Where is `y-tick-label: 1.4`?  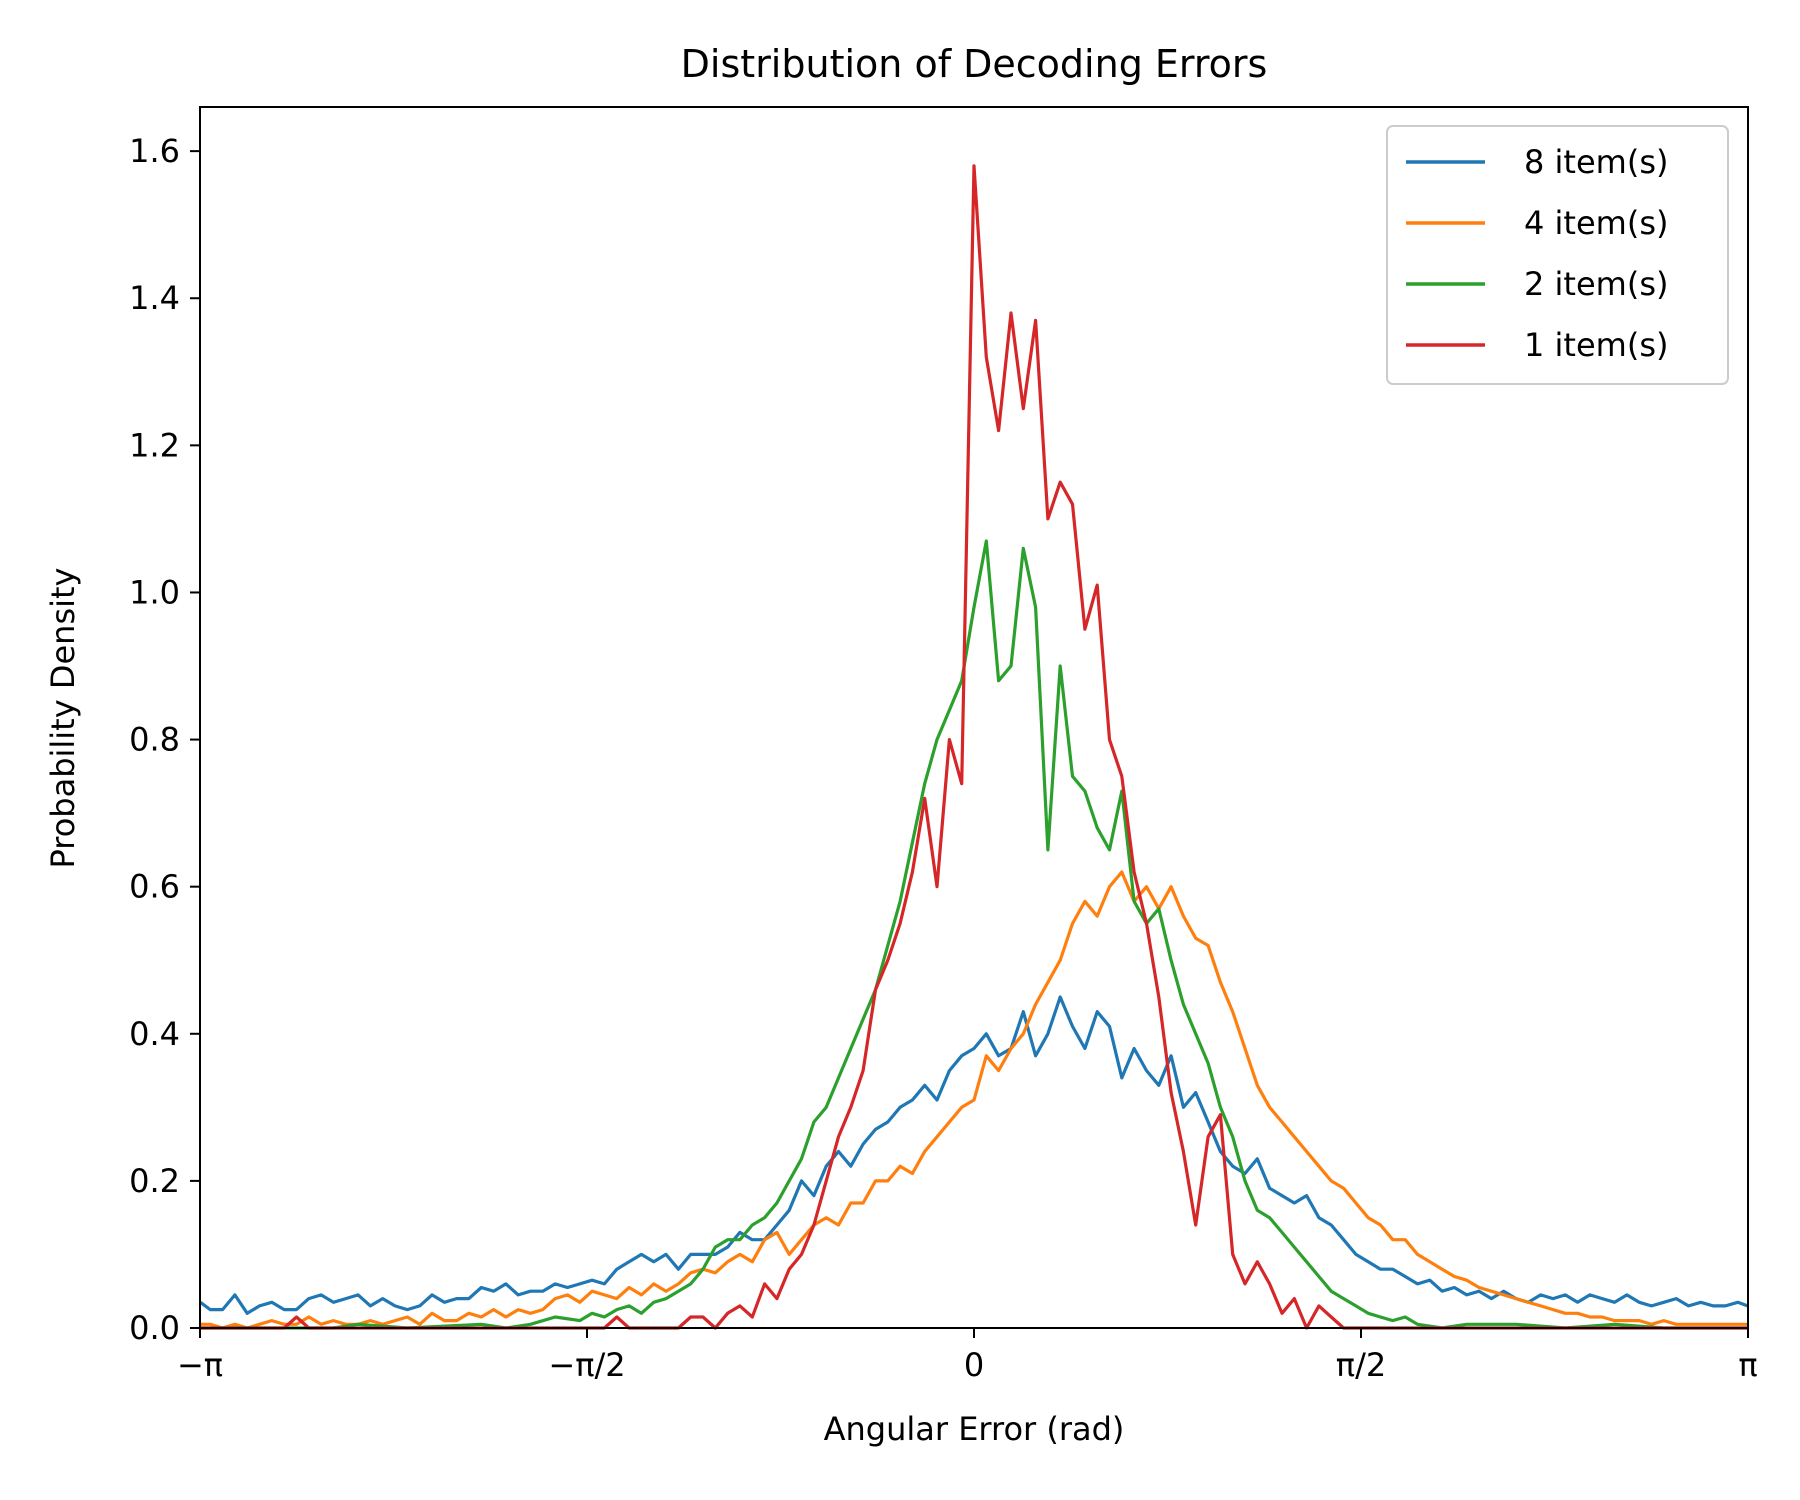
y-tick-label: 1.4 is located at coordinates (154, 298).